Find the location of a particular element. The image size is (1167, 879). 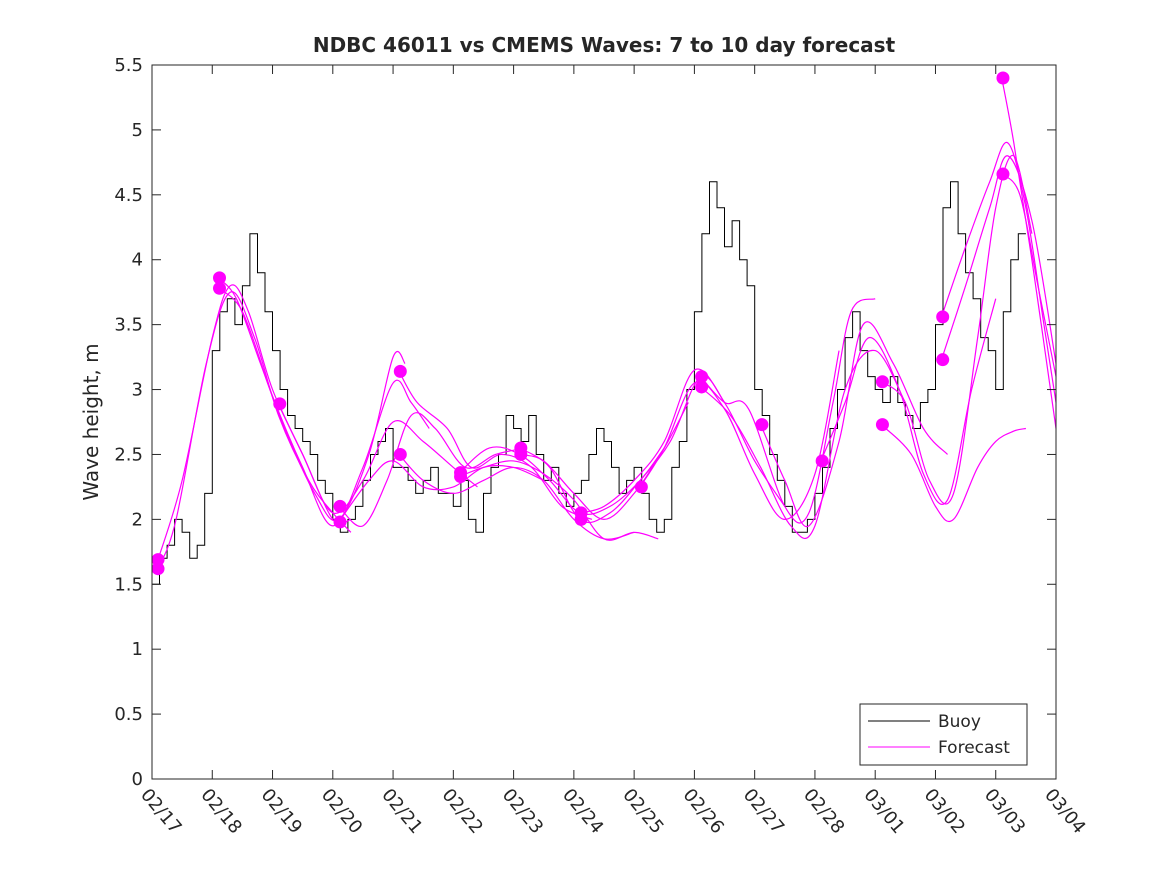

y-tick-label: 2 is located at coordinates (137, 519).